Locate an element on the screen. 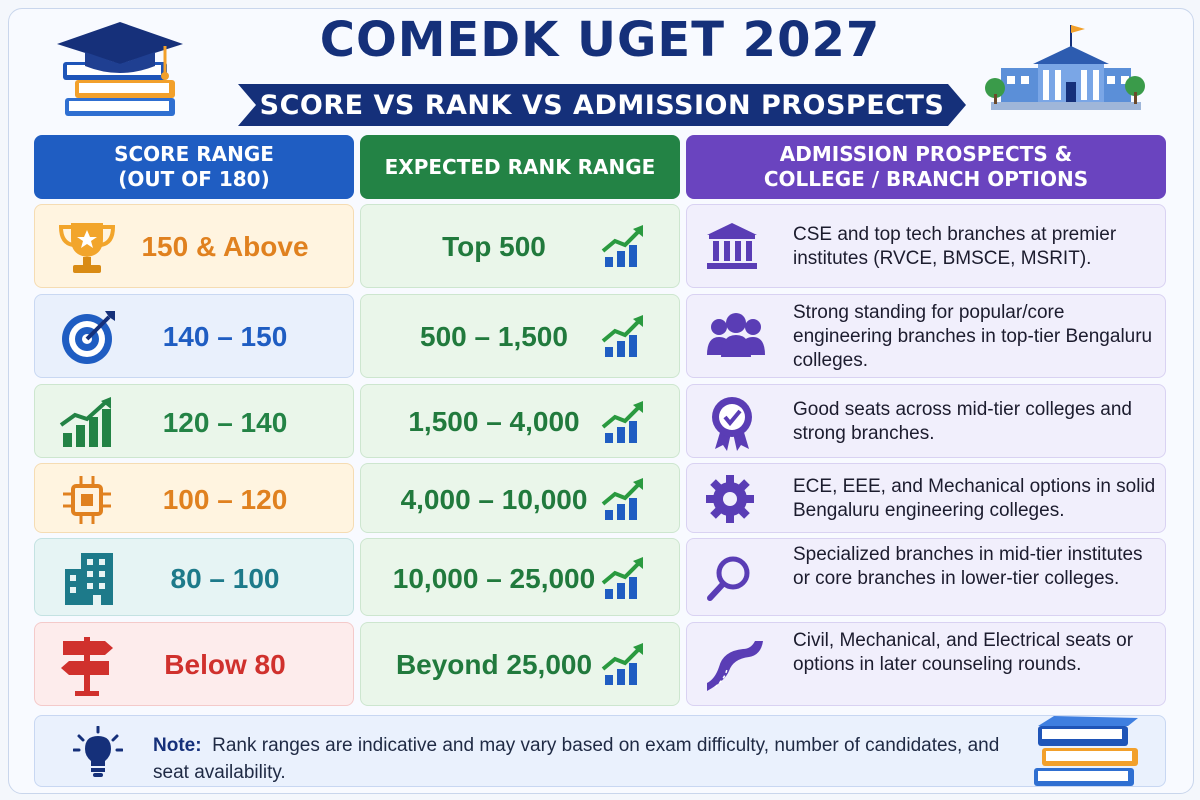 This screenshot has width=1200, height=800. magnifier-icon is located at coordinates (728, 578).